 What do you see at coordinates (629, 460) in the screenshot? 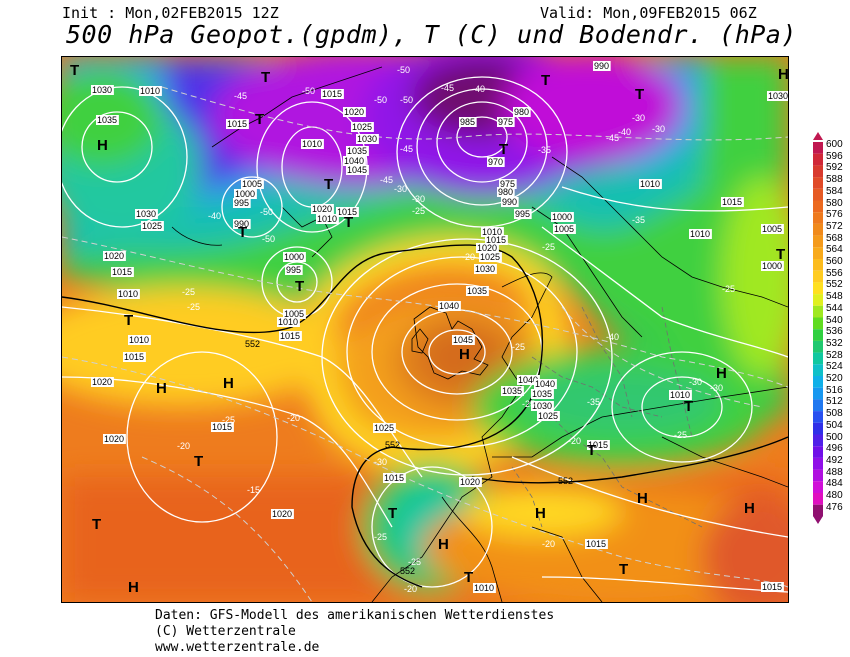
I see `contour-552-east` at bounding box center [629, 460].